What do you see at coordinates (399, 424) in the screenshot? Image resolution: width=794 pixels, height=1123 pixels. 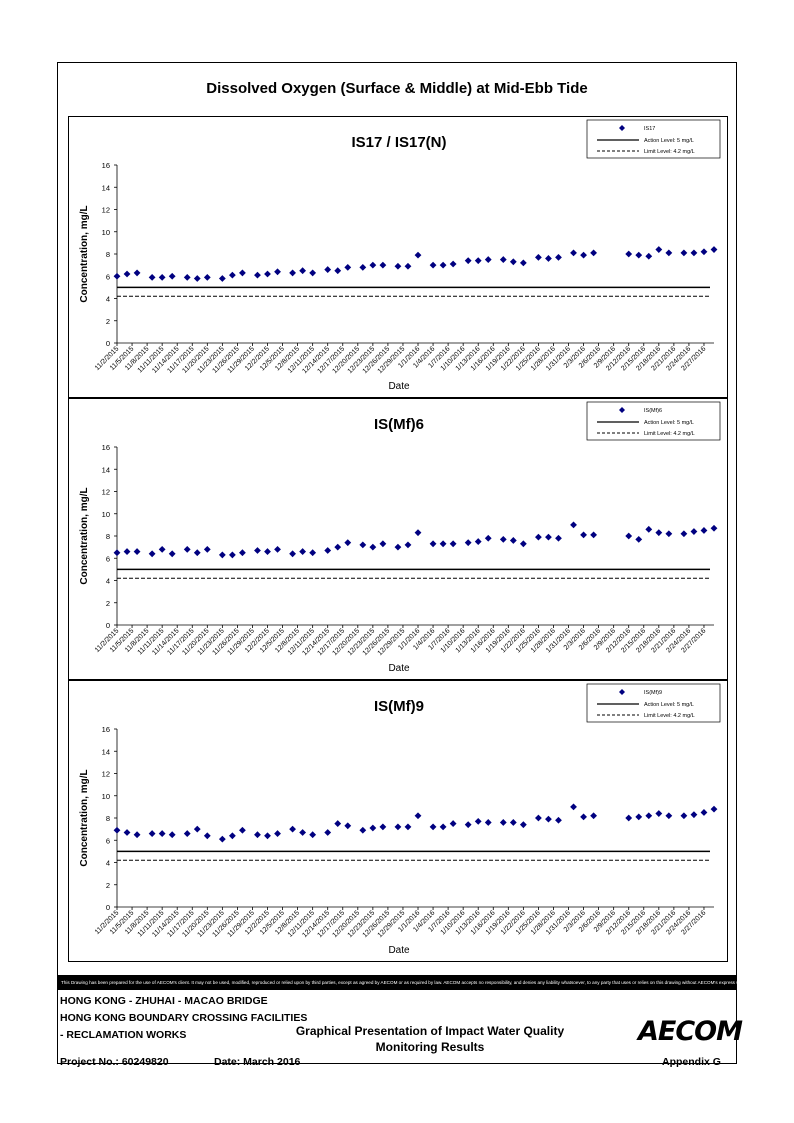 I see `chart-title: IS(Mf)6` at bounding box center [399, 424].